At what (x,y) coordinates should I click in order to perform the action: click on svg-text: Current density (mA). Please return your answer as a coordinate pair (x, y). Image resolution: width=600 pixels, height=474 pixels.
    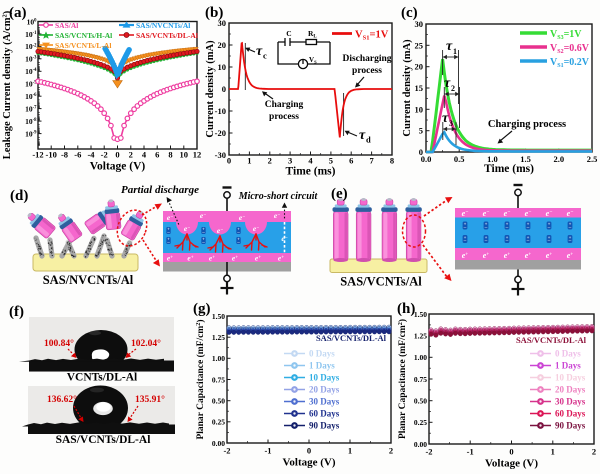
    Looking at the image, I should click on (210, 89).